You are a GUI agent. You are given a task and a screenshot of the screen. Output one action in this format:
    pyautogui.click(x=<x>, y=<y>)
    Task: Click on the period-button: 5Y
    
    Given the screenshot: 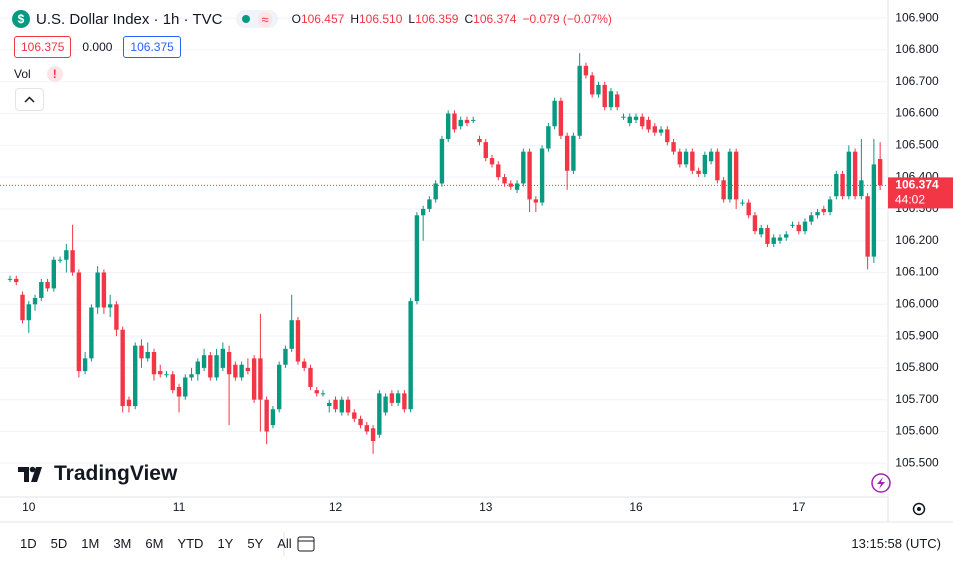 What is the action you would take?
    pyautogui.click(x=255, y=543)
    